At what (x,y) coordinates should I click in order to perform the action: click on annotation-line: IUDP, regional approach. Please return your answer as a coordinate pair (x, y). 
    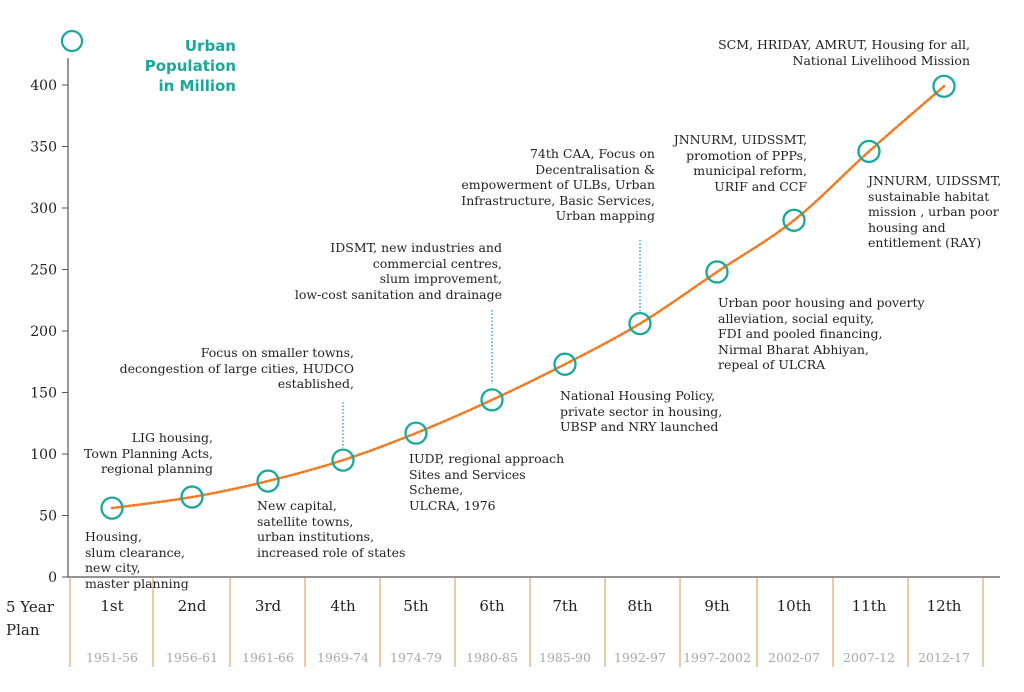
    Looking at the image, I should click on (487, 458).